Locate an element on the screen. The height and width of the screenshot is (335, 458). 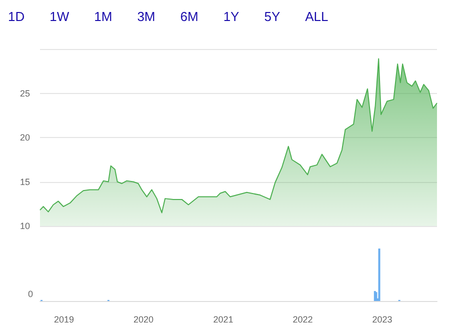
text: 5Y is located at coordinates (272, 17).